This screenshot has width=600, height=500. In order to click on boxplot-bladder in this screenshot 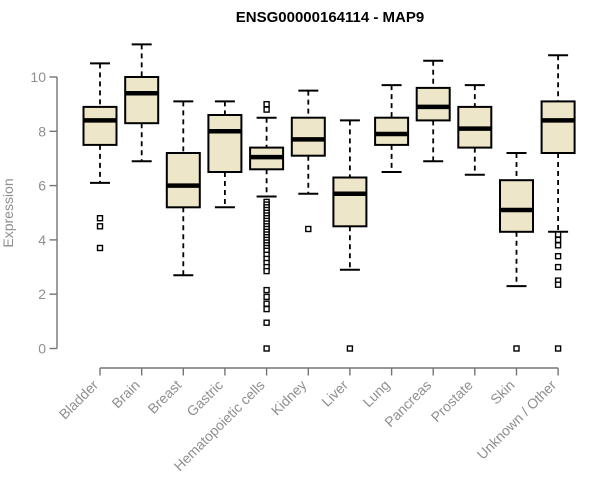, I will do `click(100, 157)`.